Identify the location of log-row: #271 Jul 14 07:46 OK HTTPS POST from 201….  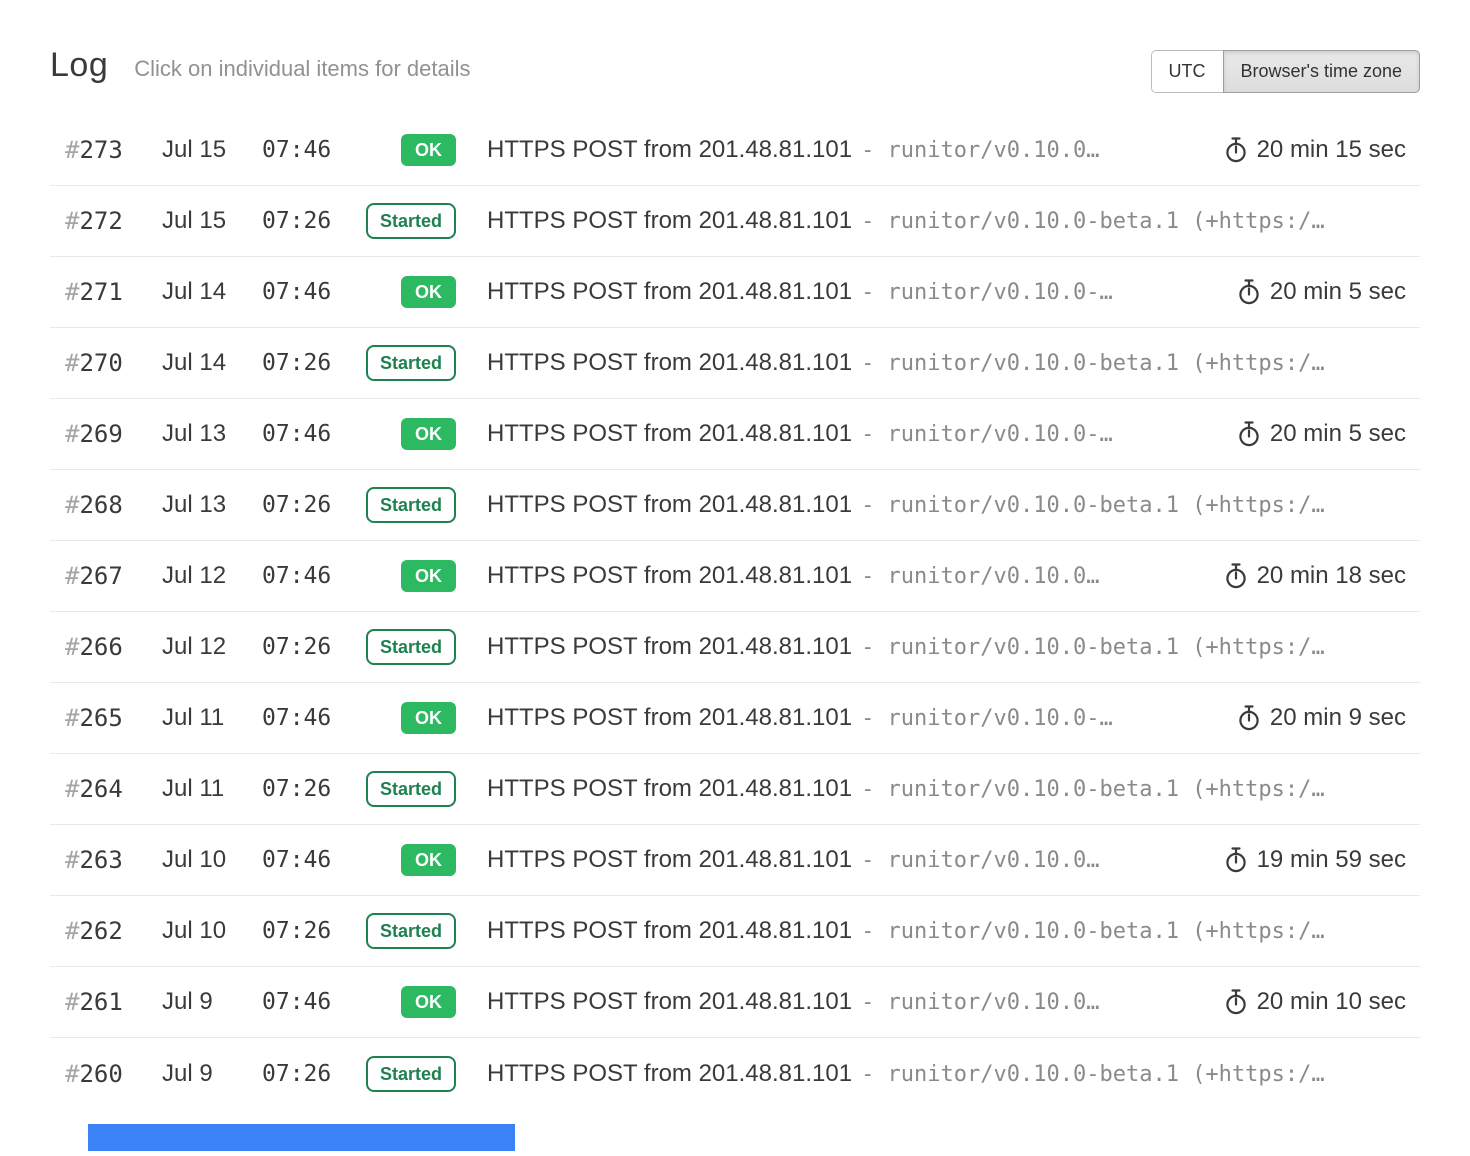
(735, 292).